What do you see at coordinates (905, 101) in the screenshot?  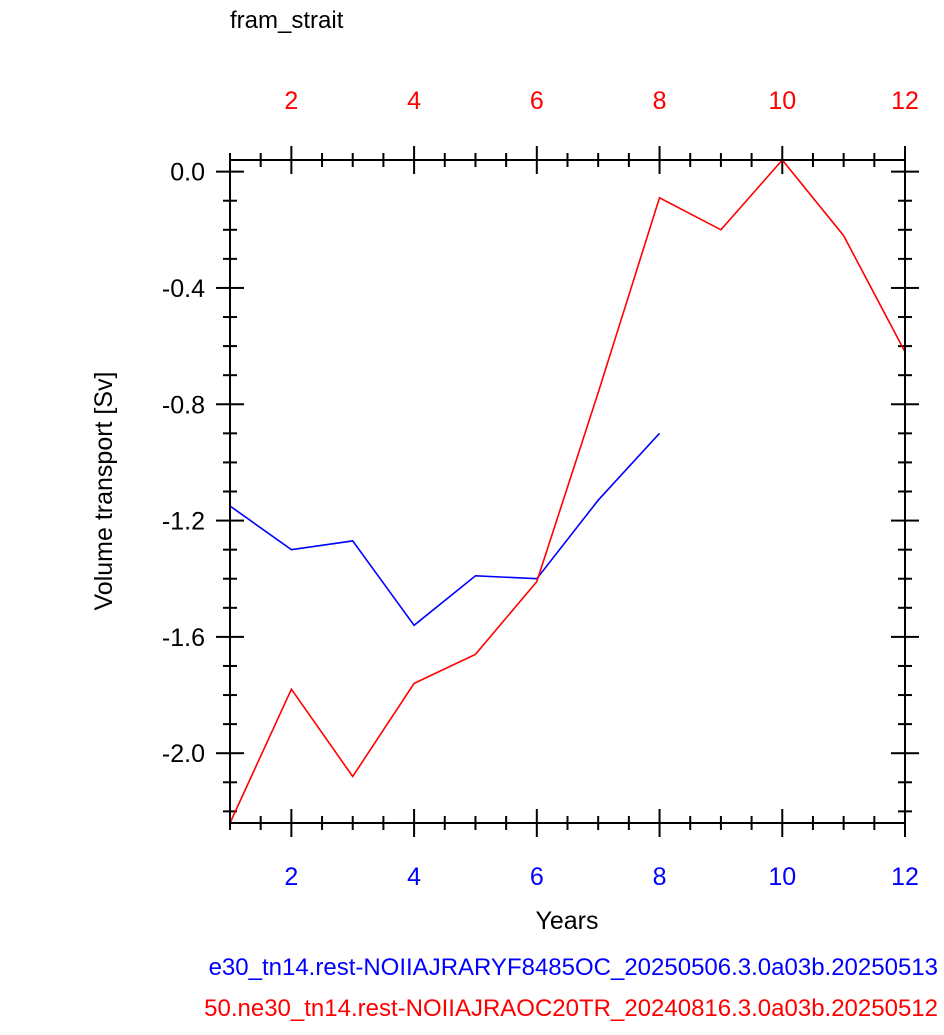 I see `top-tick-label: 12` at bounding box center [905, 101].